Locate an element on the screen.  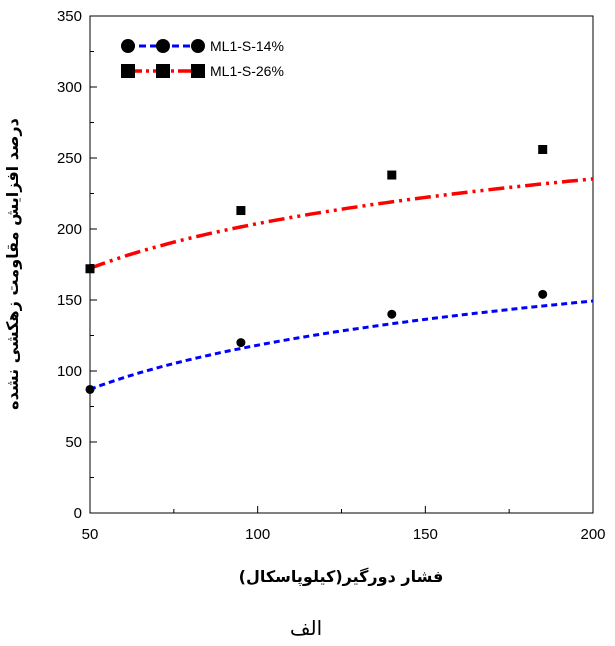
x-tick-label: 100 is located at coordinates (257, 534).